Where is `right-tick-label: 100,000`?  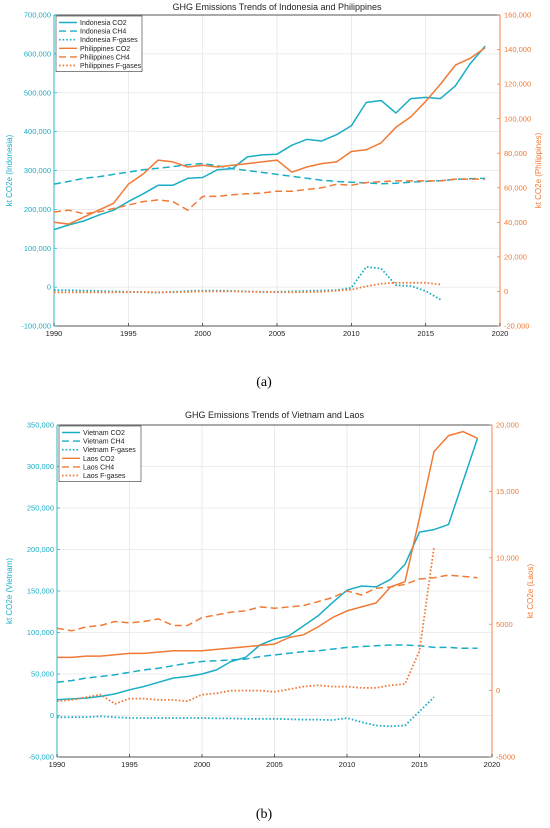 right-tick-label: 100,000 is located at coordinates (517, 118).